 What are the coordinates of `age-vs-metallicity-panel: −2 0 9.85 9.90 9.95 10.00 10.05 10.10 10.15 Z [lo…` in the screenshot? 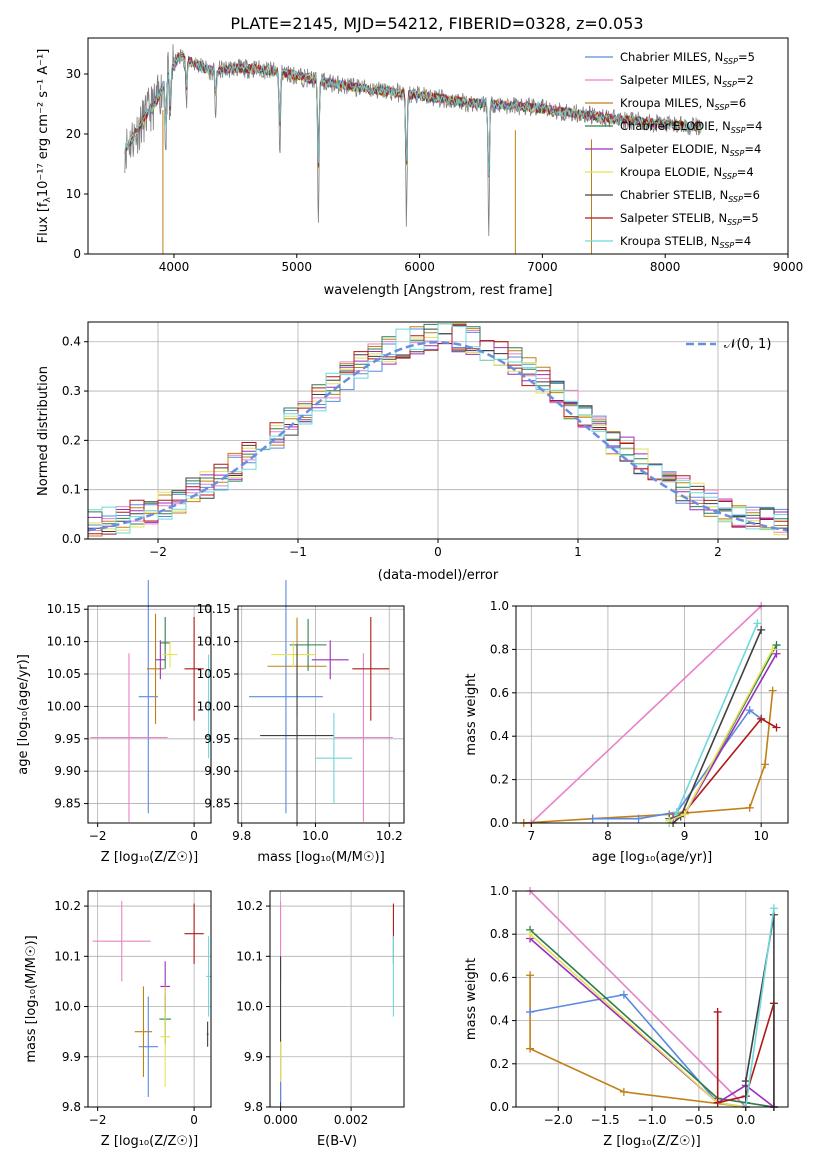 It's located at (114, 722).